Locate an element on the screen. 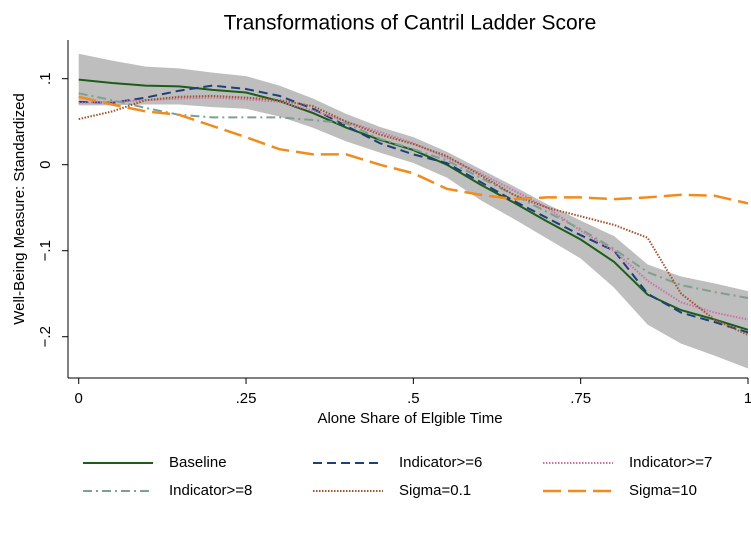 The height and width of the screenshot is (539, 751). y-axis-label: Well-Being Measure: Standardized is located at coordinates (19, 209).